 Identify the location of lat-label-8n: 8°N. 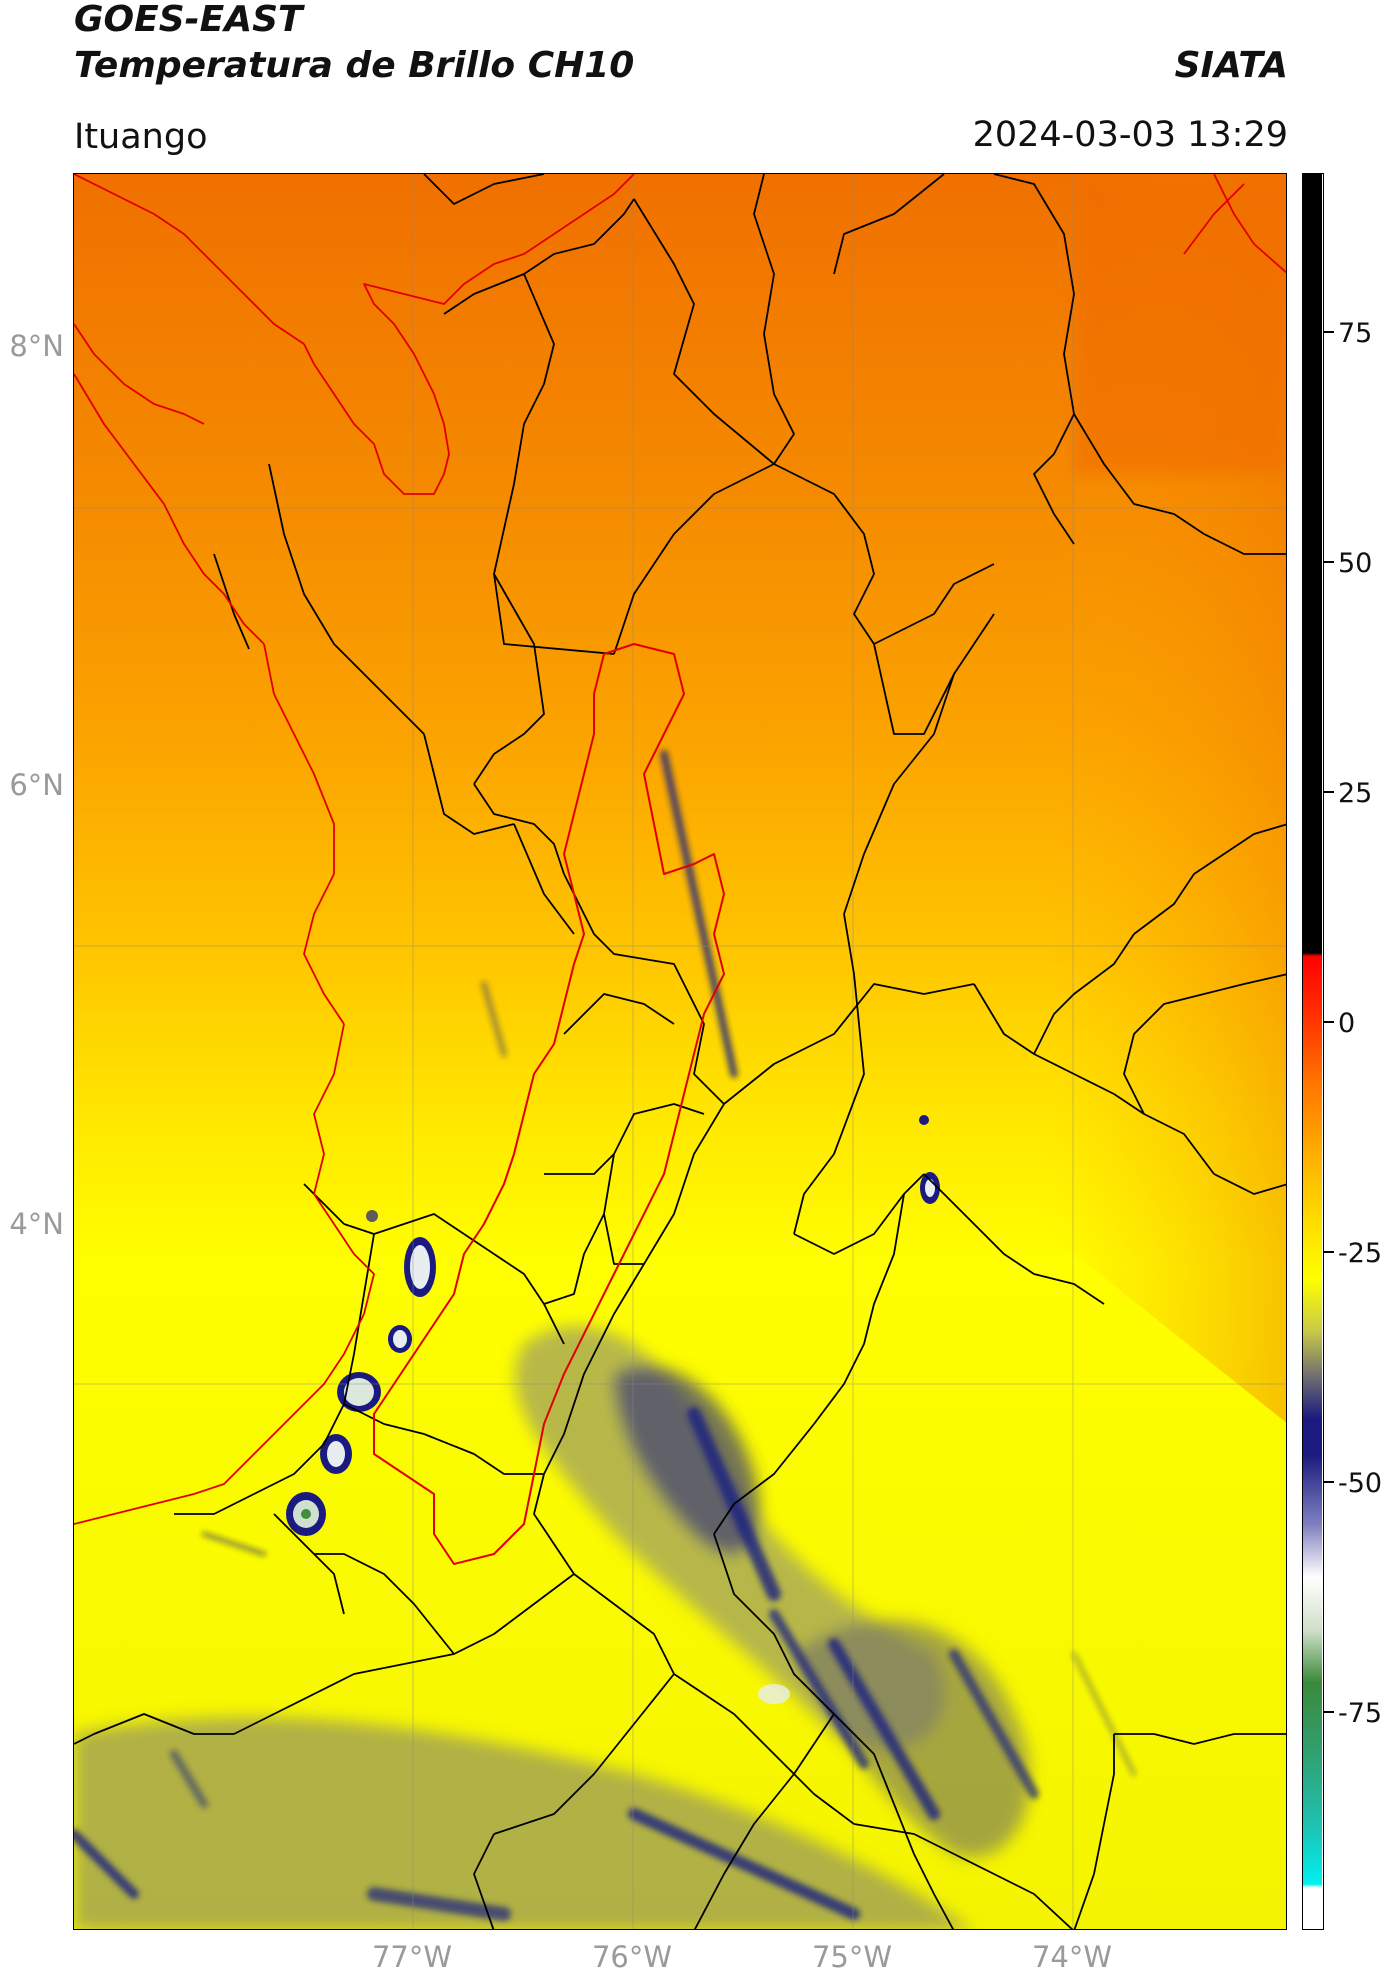
(36, 346).